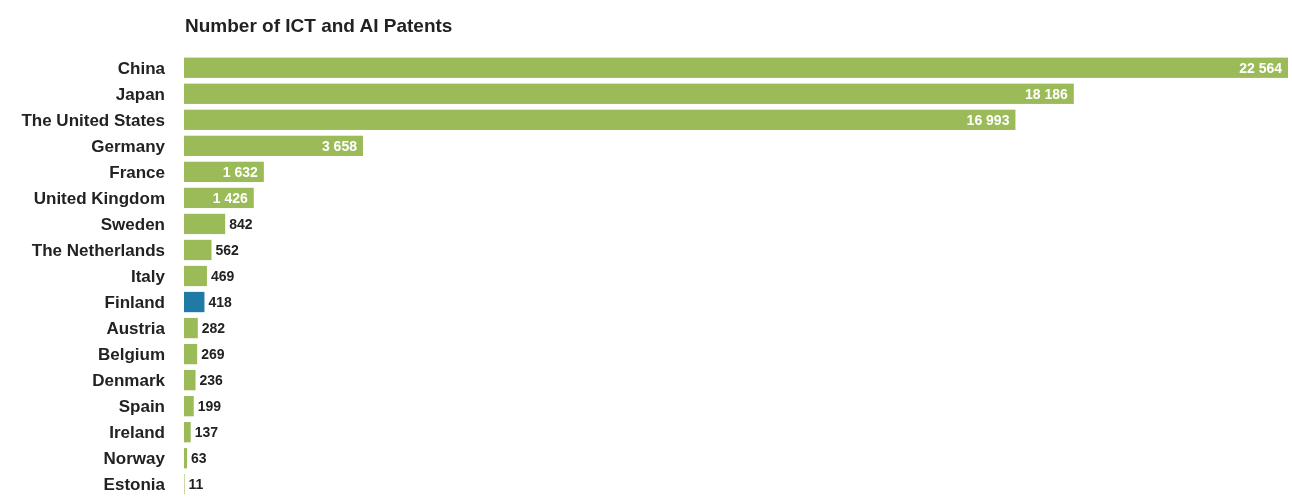 Image resolution: width=1292 pixels, height=497 pixels. Describe the element at coordinates (136, 329) in the screenshot. I see `y-tick-label: Austria` at that location.